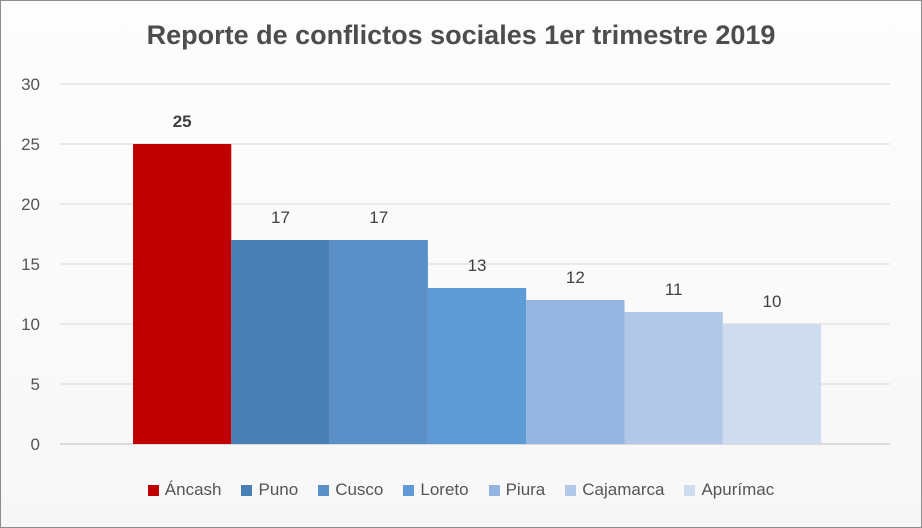 This screenshot has height=528, width=922. I want to click on bar-apurímac, so click(772, 384).